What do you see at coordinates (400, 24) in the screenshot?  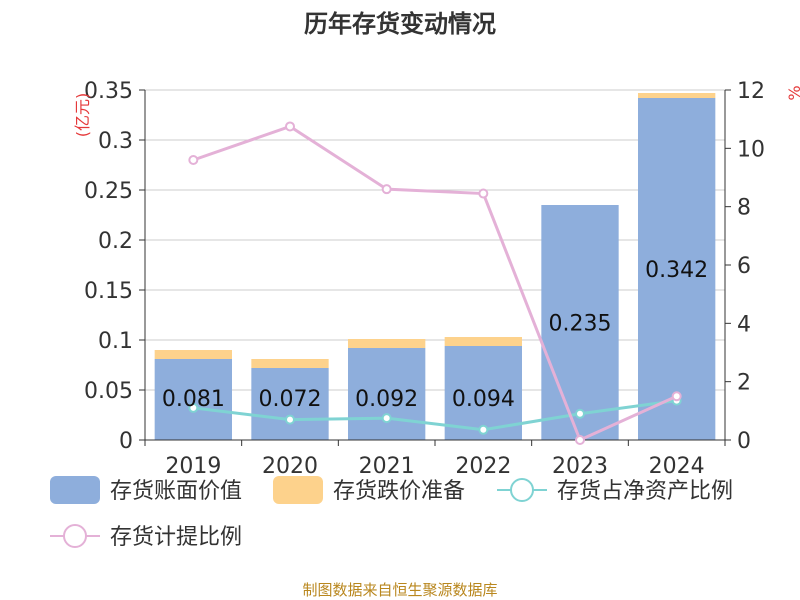 I see `chart-title: 历年存货变动情况` at bounding box center [400, 24].